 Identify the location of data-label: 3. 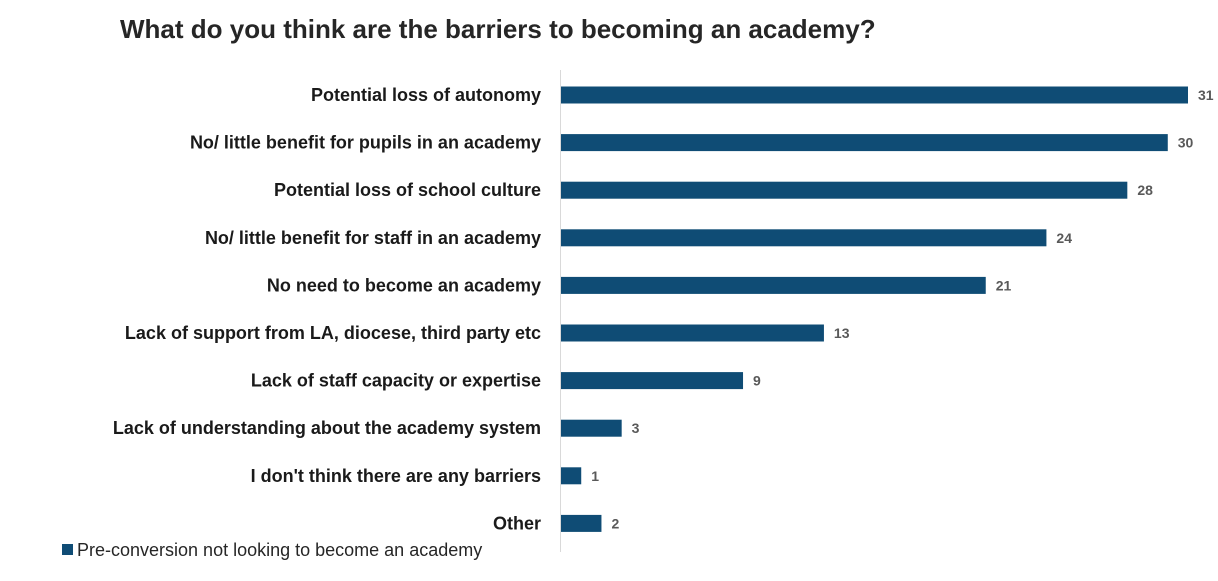
(636, 428).